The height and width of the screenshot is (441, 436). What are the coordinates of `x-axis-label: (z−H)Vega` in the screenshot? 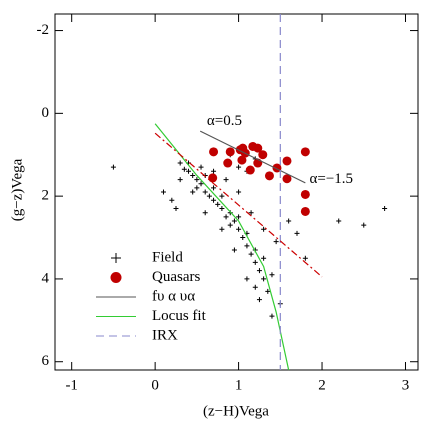 It's located at (236, 411).